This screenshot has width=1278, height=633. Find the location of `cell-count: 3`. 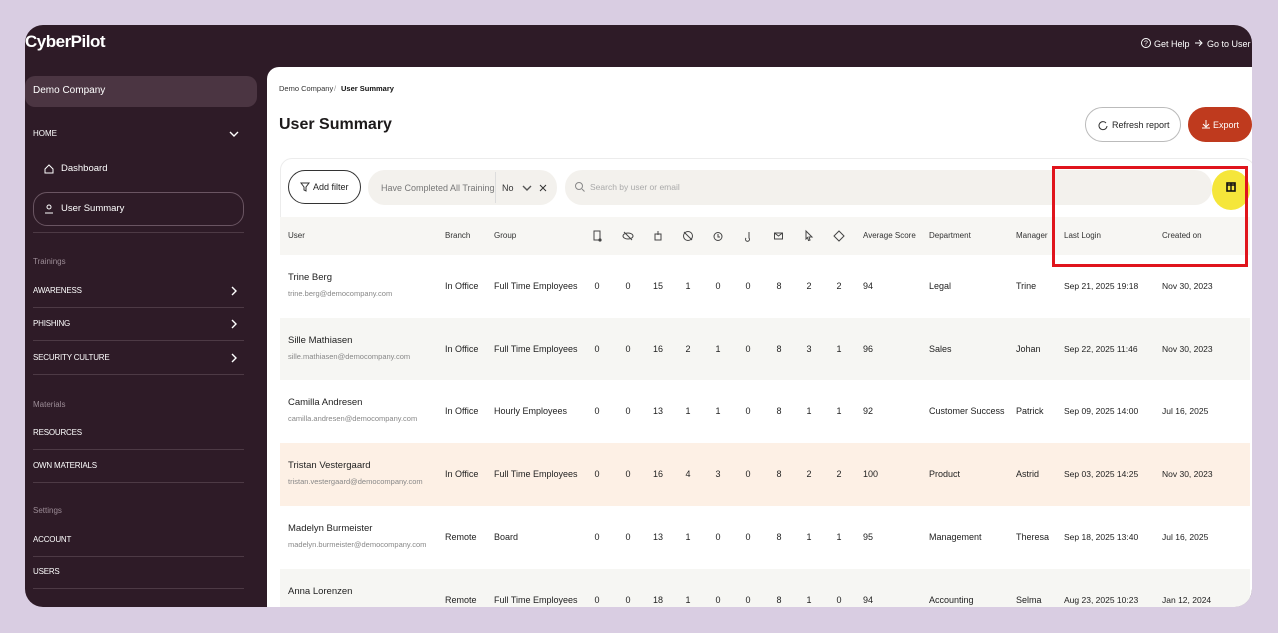

cell-count: 3 is located at coordinates (718, 474).